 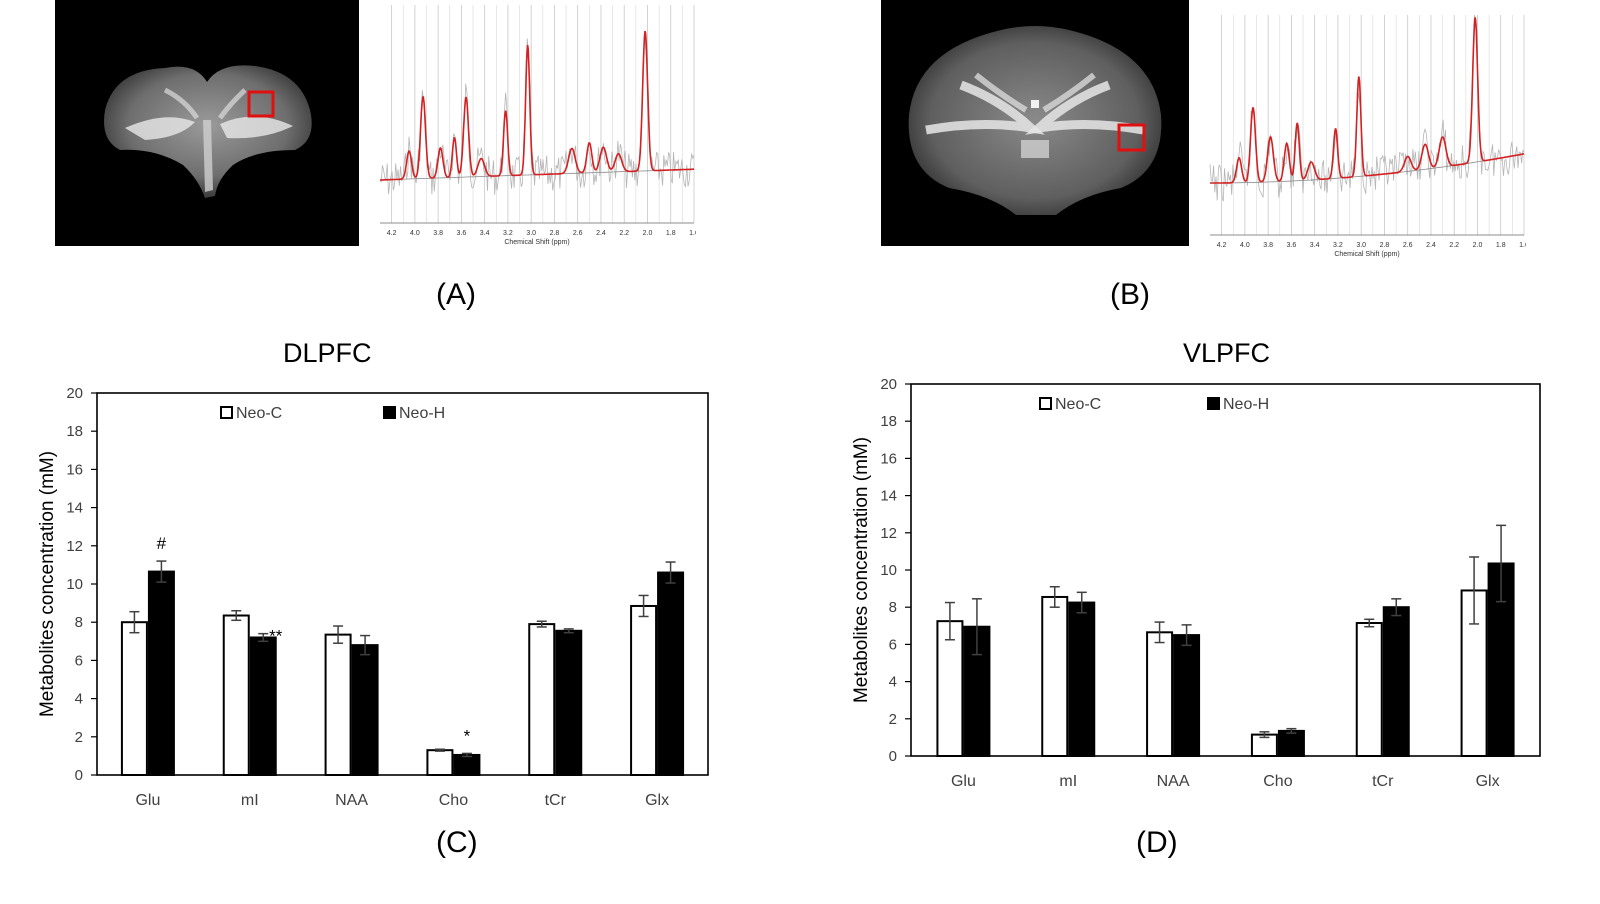 What do you see at coordinates (485, 233) in the screenshot?
I see `spectrum0-tick-label: 3.4` at bounding box center [485, 233].